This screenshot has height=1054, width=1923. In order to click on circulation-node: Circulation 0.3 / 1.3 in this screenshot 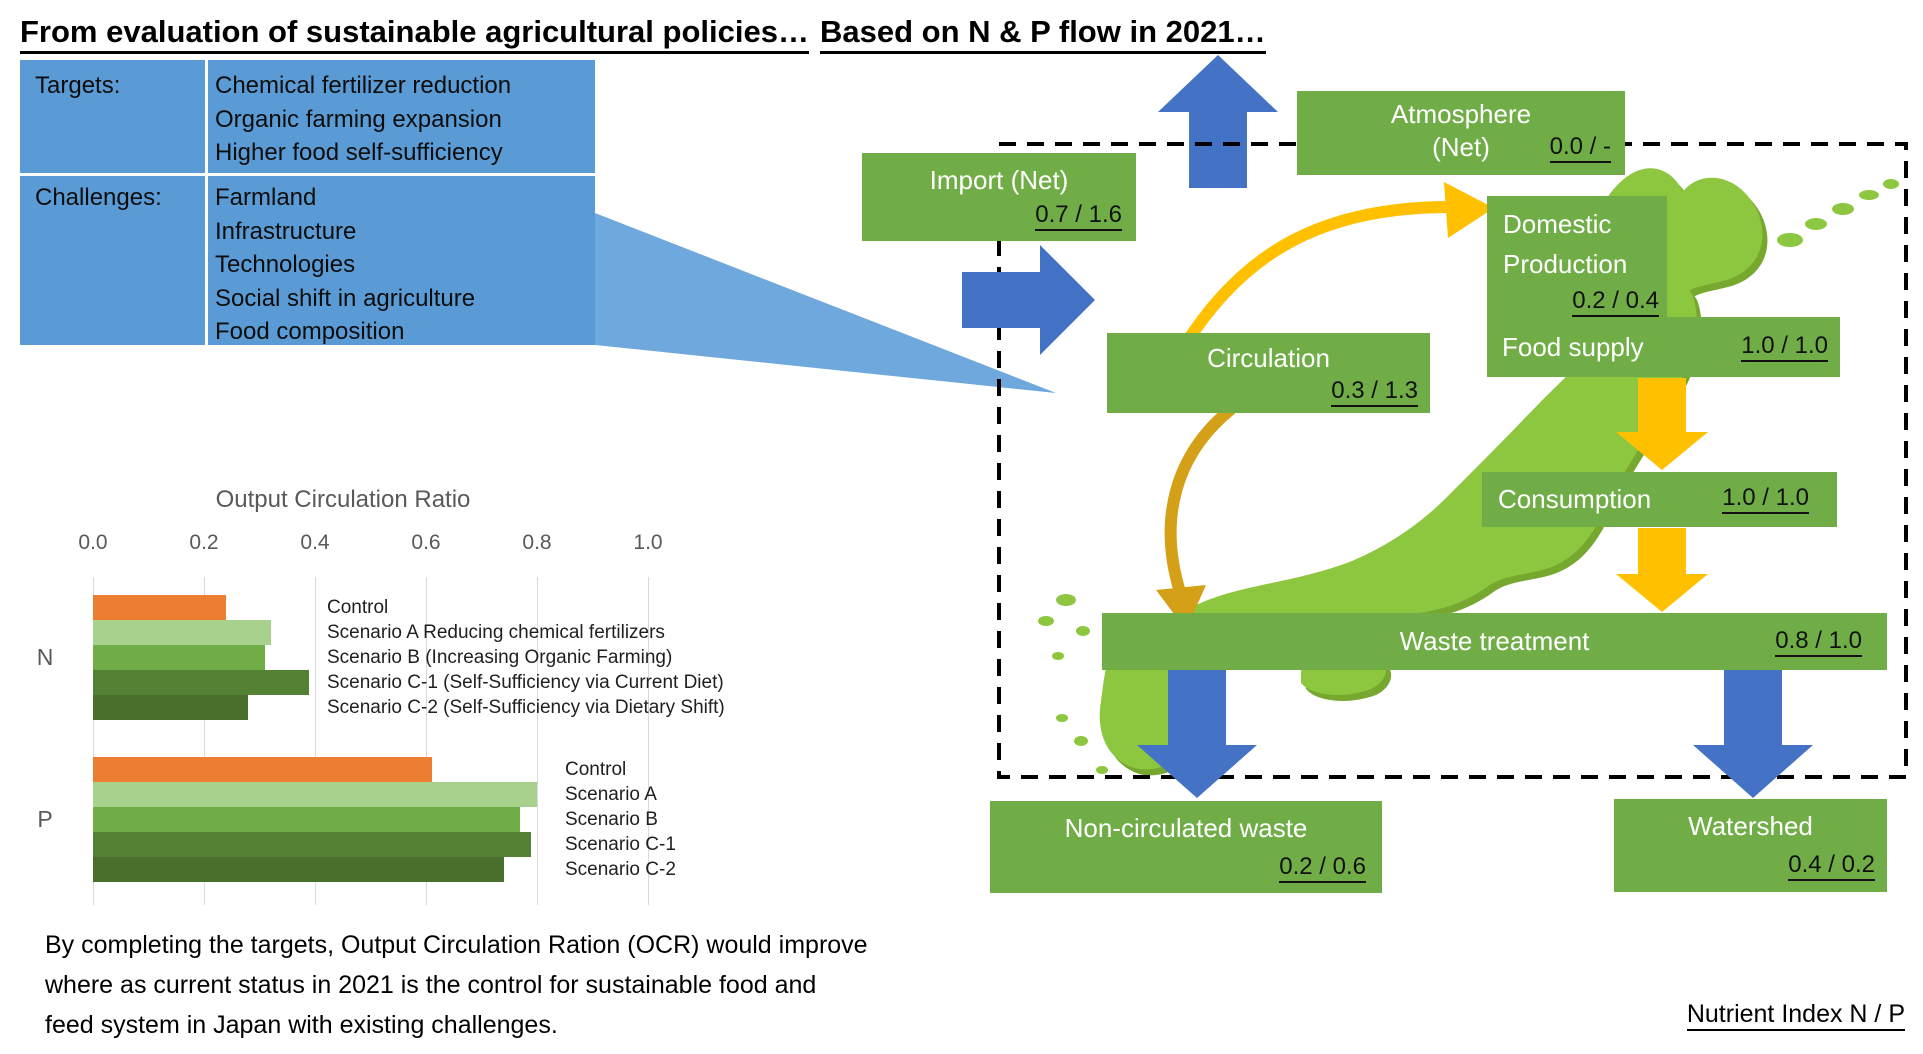, I will do `click(1268, 373)`.